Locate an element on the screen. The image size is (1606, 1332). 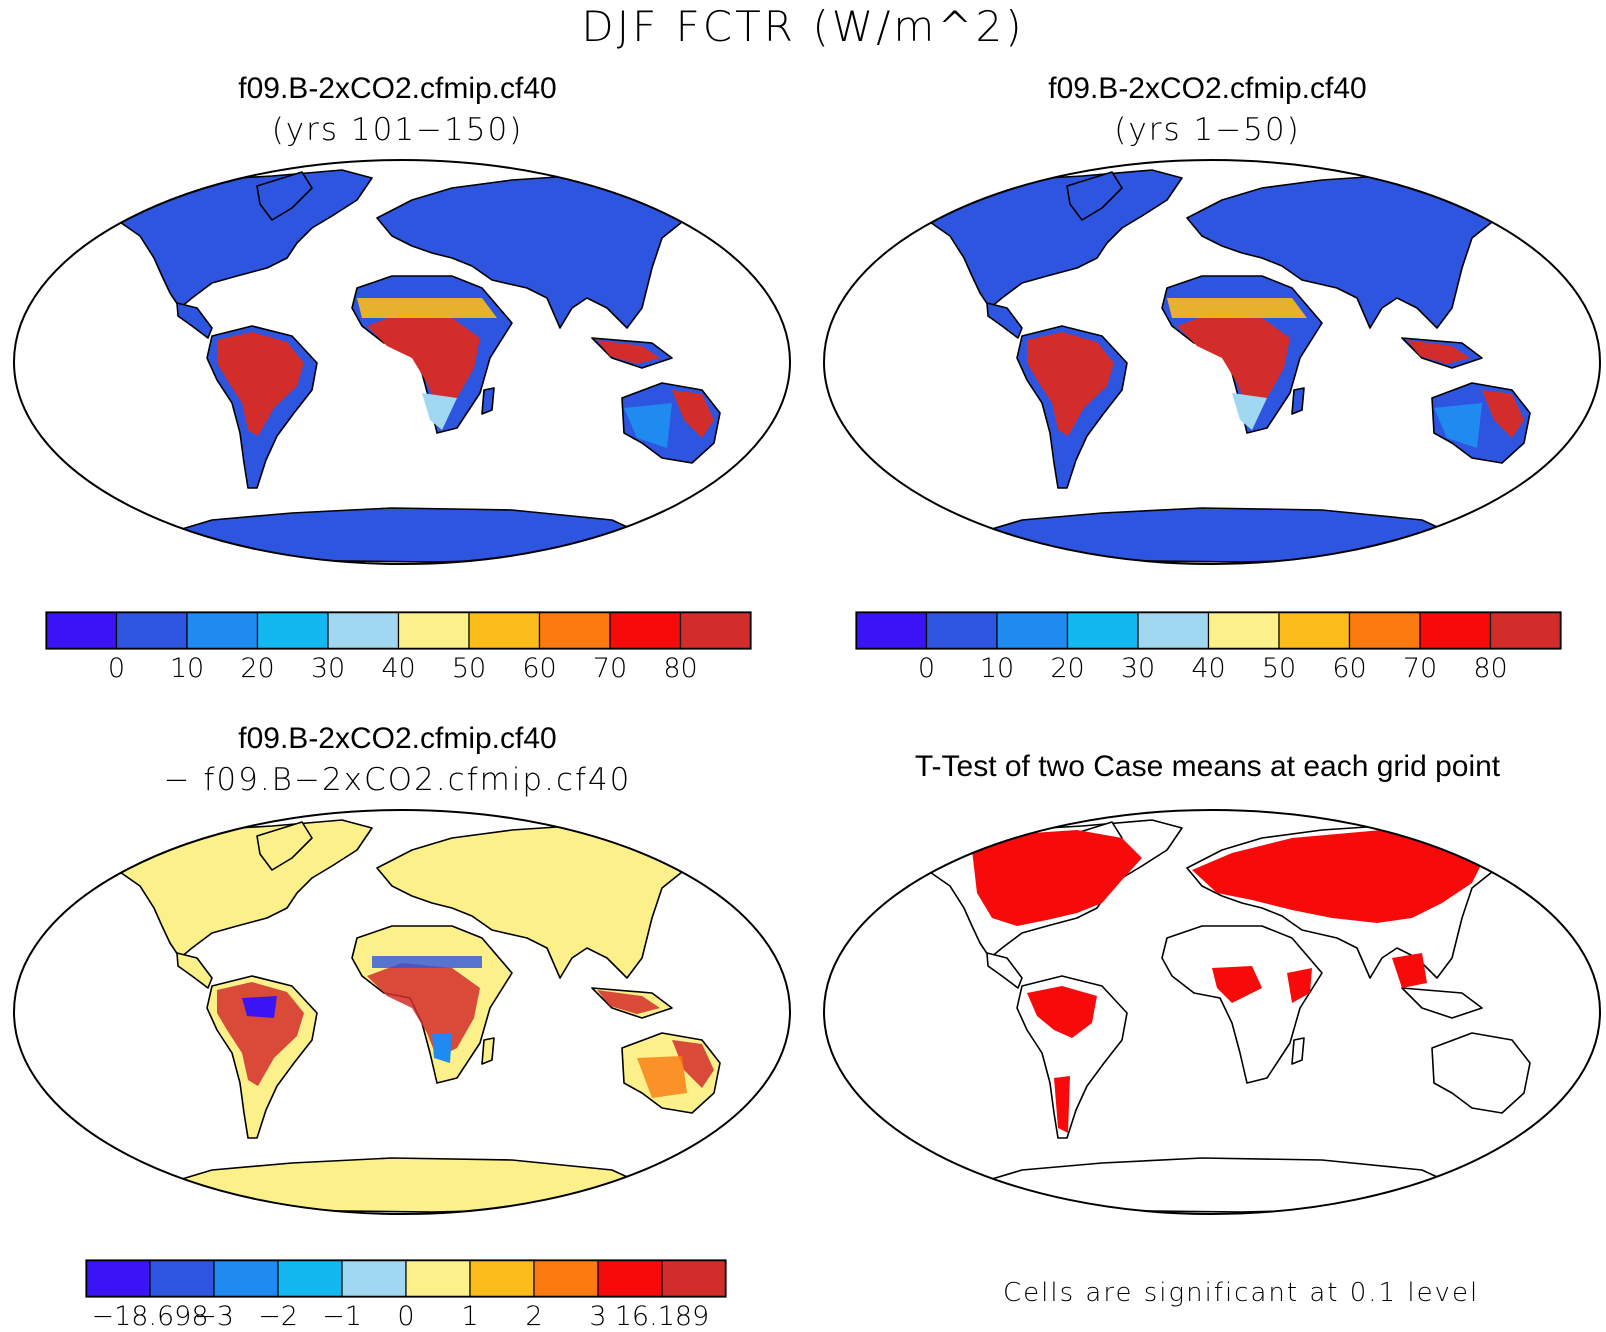
sahel-negative-band is located at coordinates (427, 962).